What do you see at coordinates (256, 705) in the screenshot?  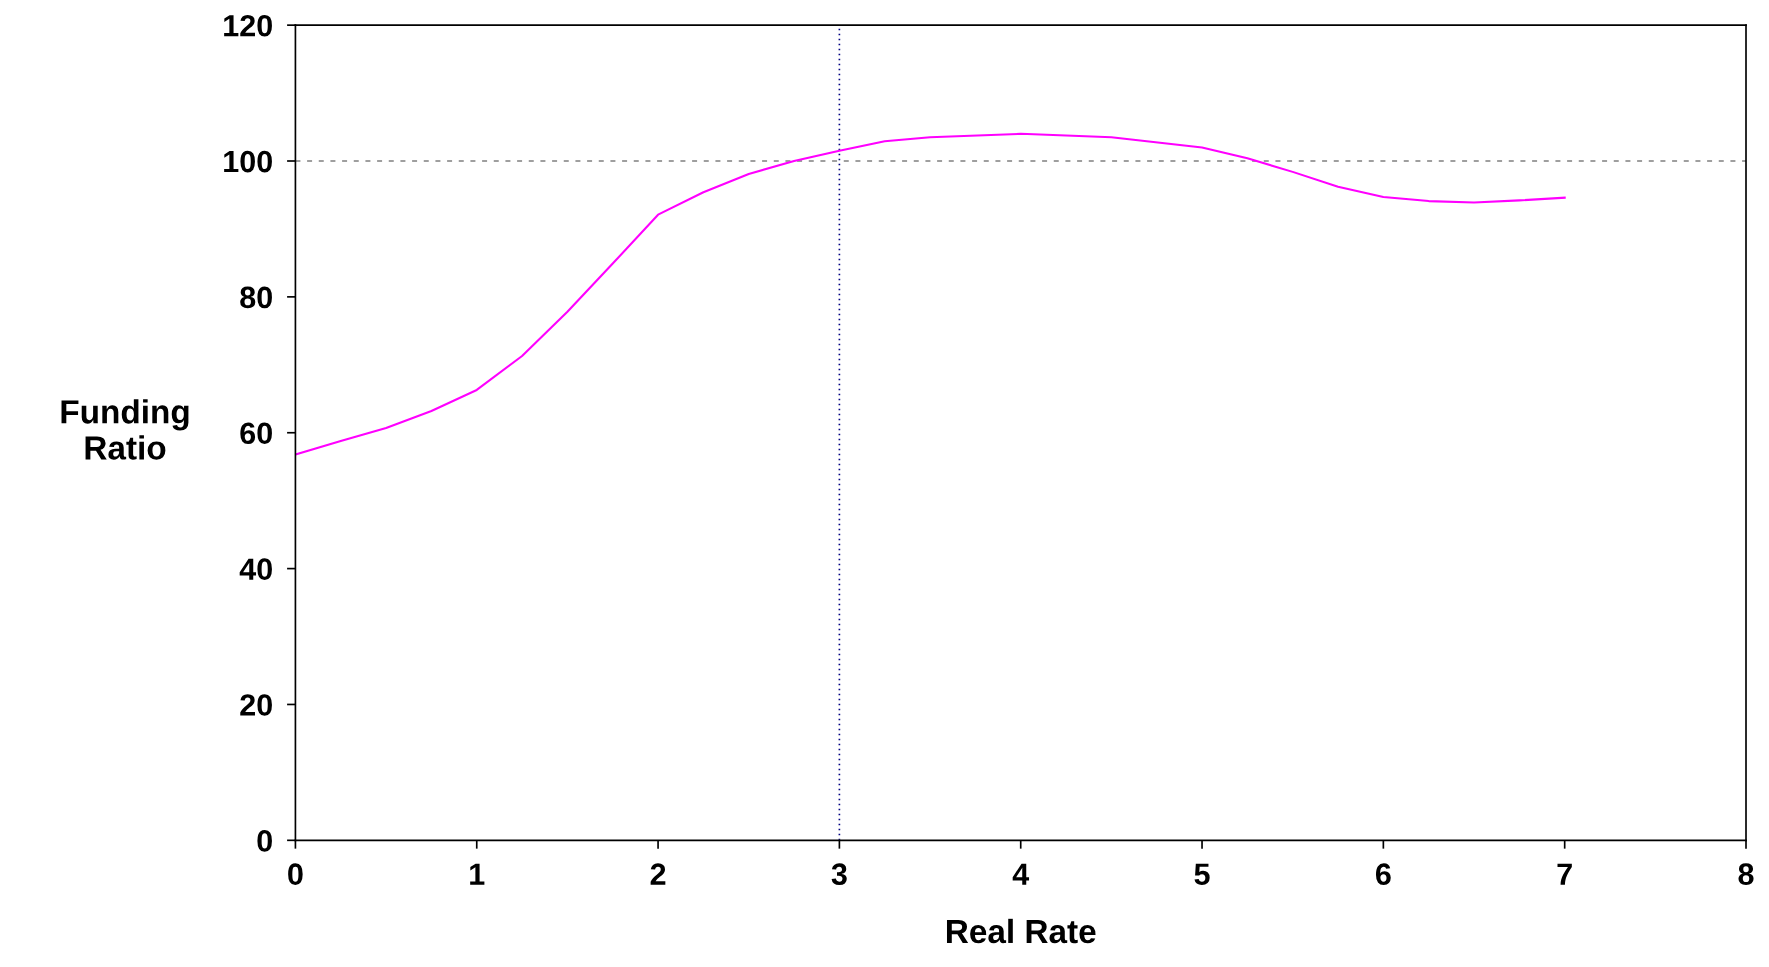 I see `y-tick-label: 20` at bounding box center [256, 705].